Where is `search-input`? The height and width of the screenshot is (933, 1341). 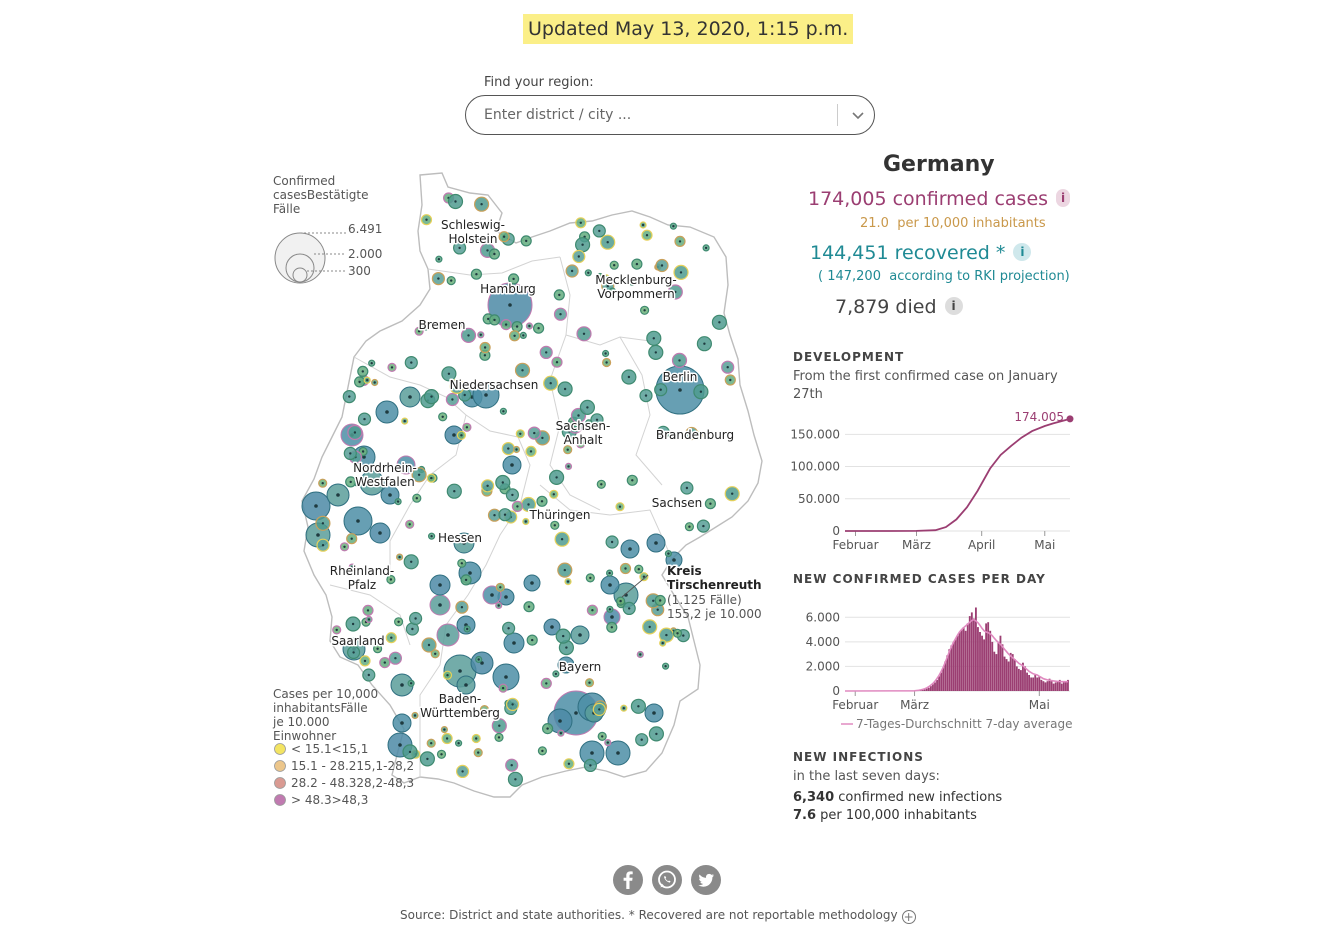
search-input is located at coordinates (657, 115).